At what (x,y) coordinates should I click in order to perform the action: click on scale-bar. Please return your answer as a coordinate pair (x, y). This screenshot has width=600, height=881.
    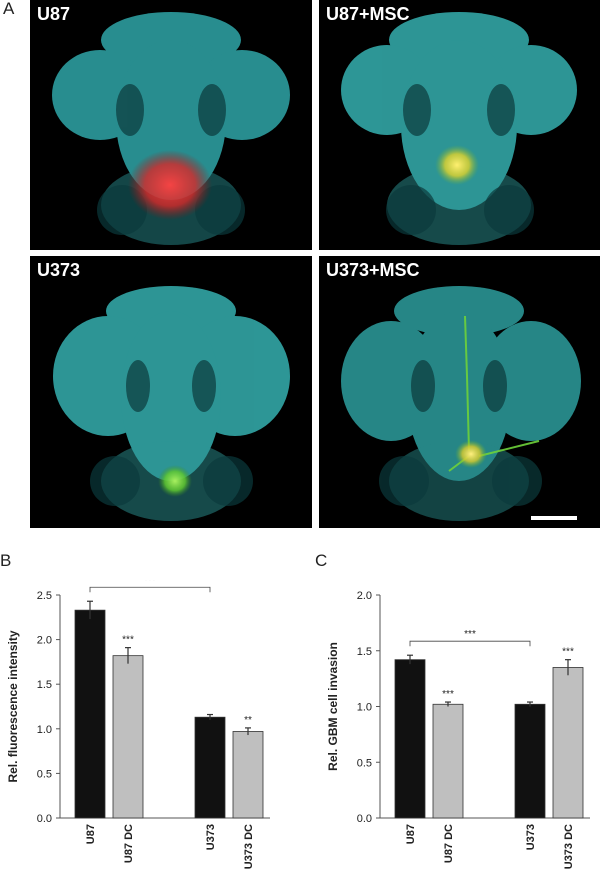
    Looking at the image, I should click on (554, 518).